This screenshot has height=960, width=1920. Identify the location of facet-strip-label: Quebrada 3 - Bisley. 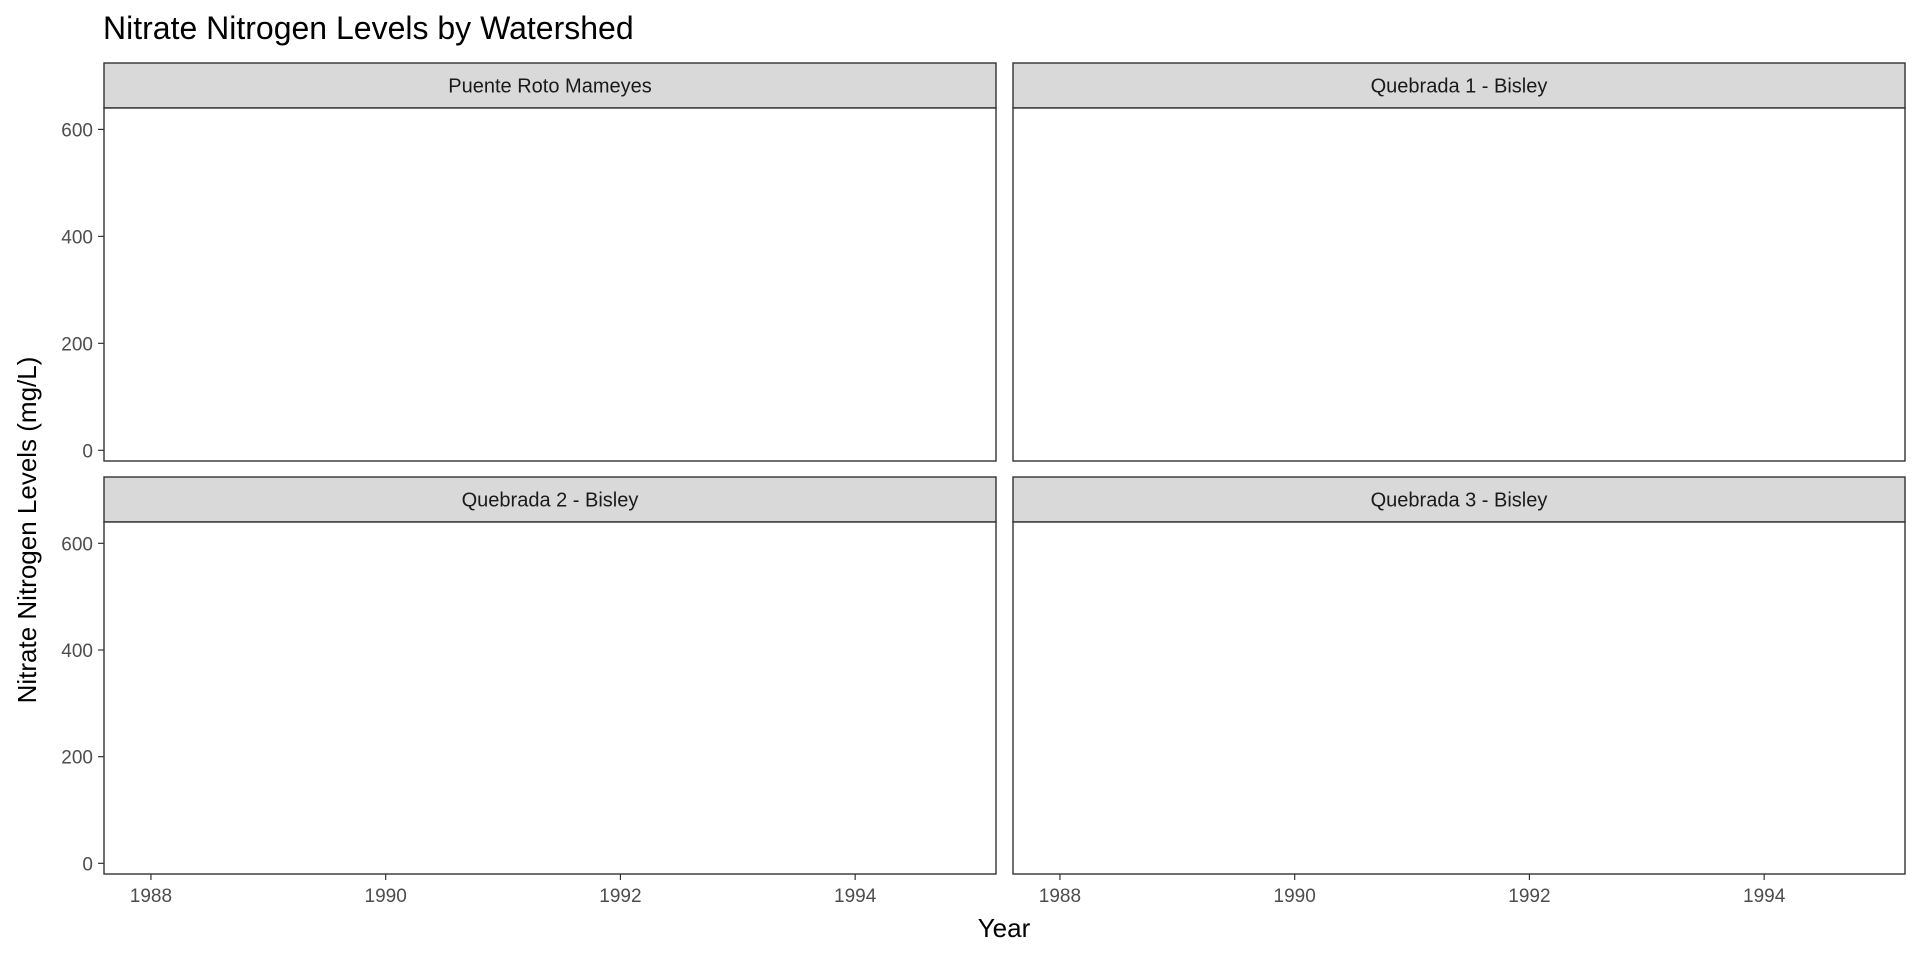
(1459, 501).